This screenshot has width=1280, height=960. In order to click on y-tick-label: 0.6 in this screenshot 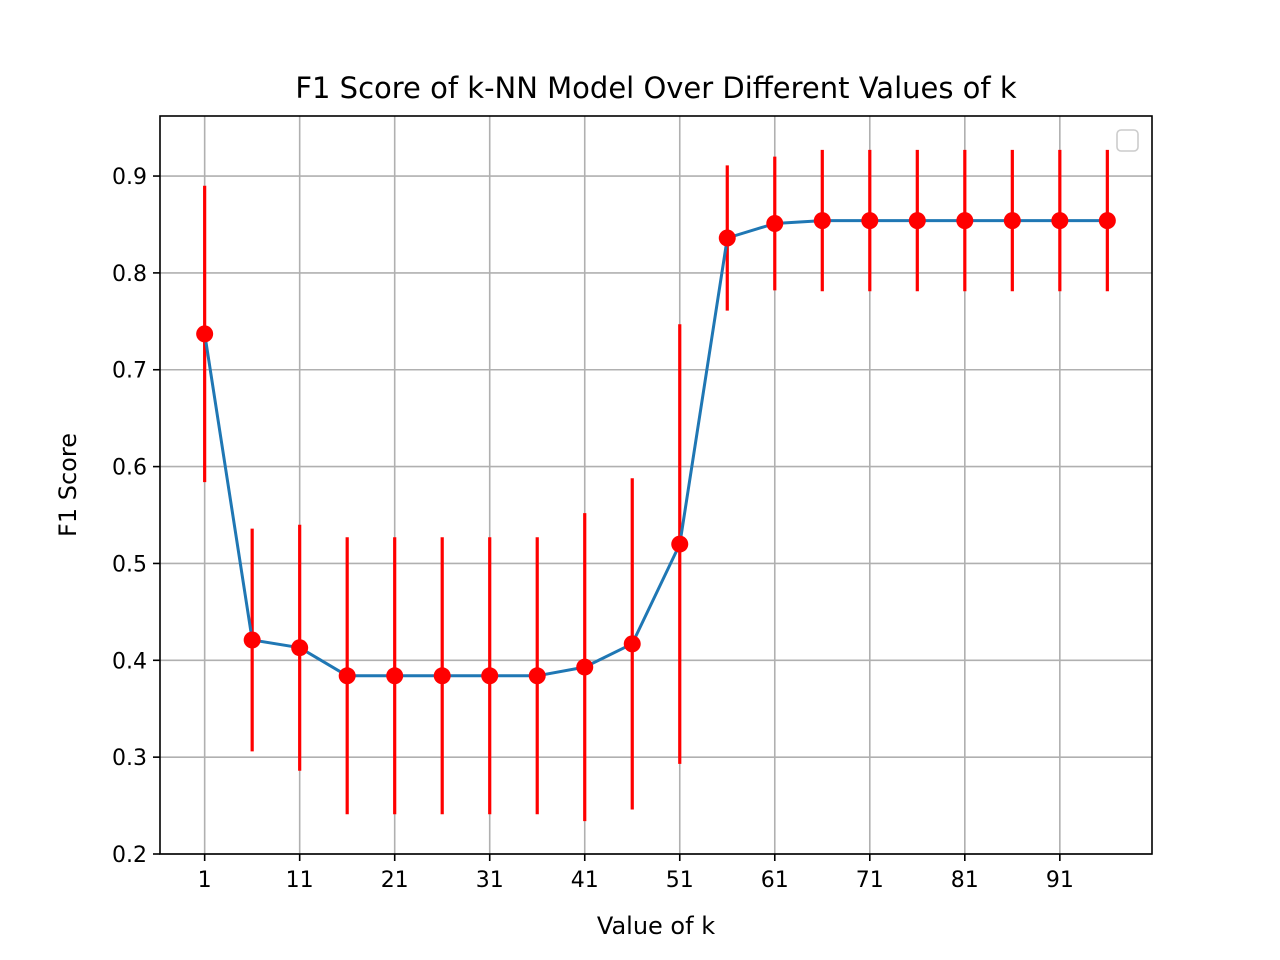, I will do `click(129, 468)`.